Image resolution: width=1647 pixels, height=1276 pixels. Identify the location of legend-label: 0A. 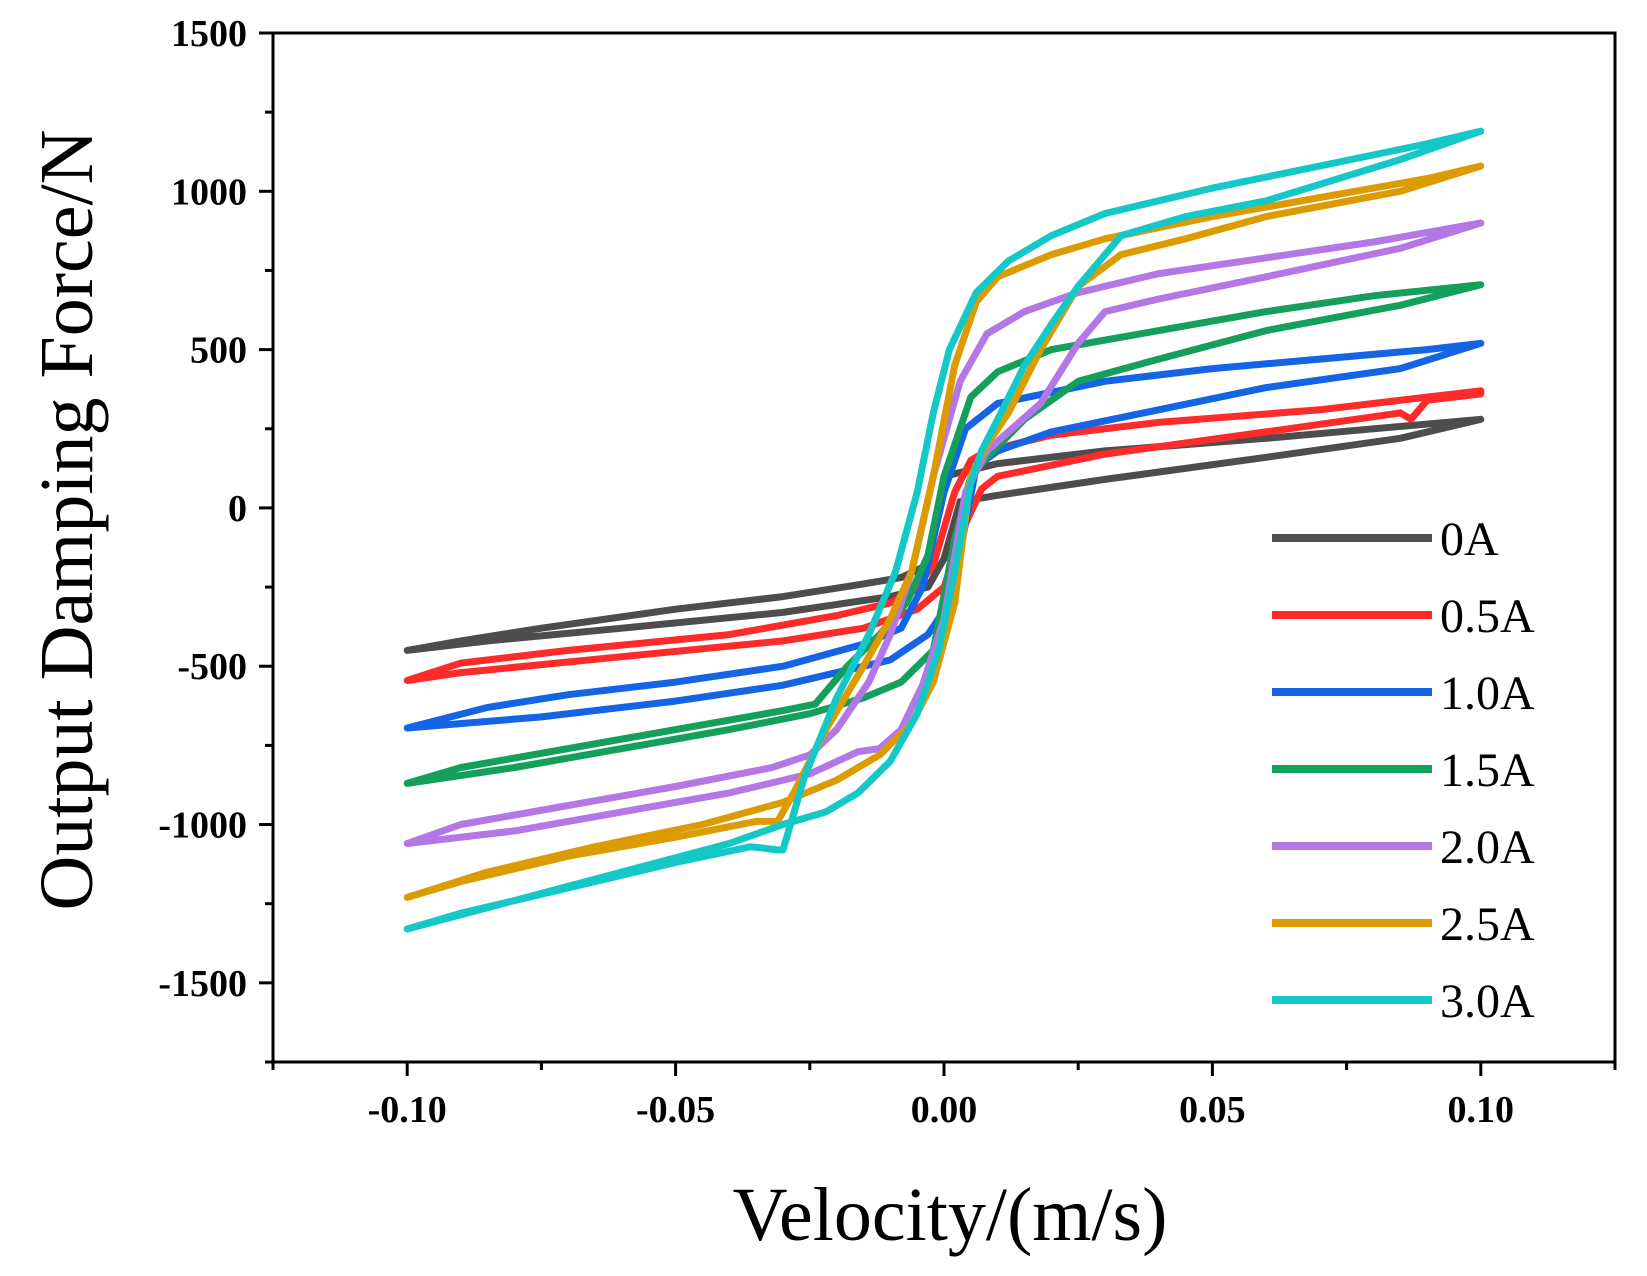
(1469, 539).